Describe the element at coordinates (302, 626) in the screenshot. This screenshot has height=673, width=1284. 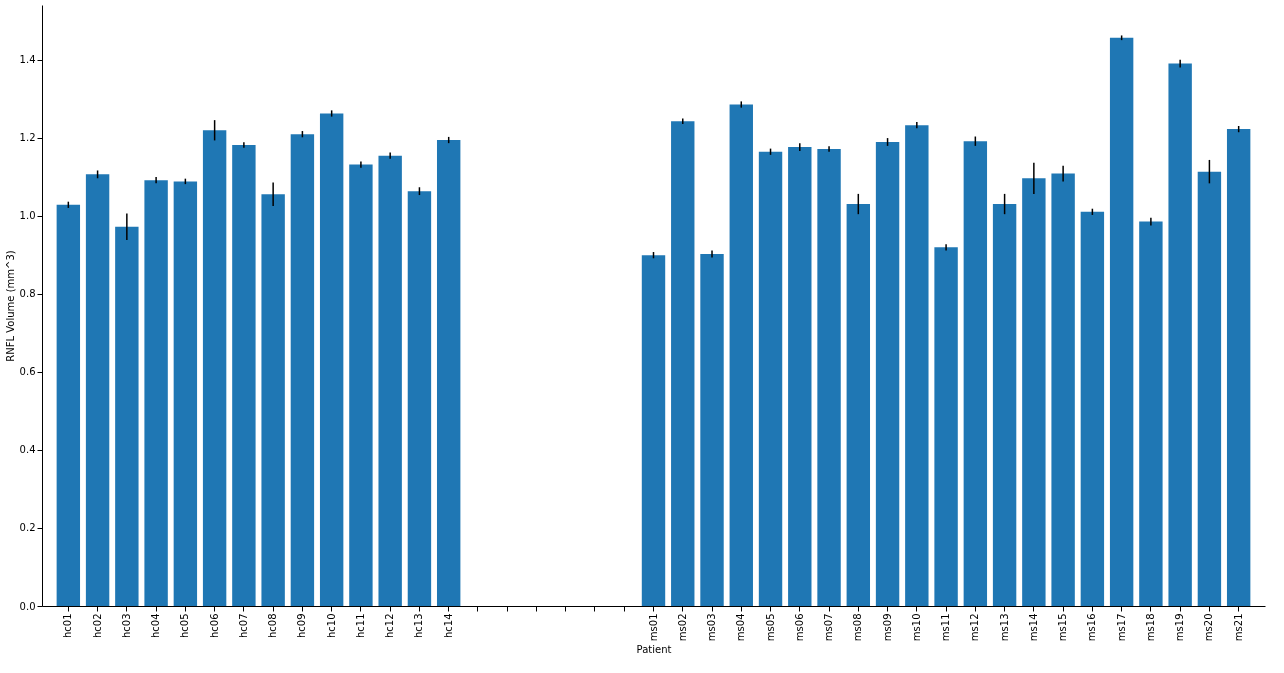
I see `x-tick-label: hc09` at that location.